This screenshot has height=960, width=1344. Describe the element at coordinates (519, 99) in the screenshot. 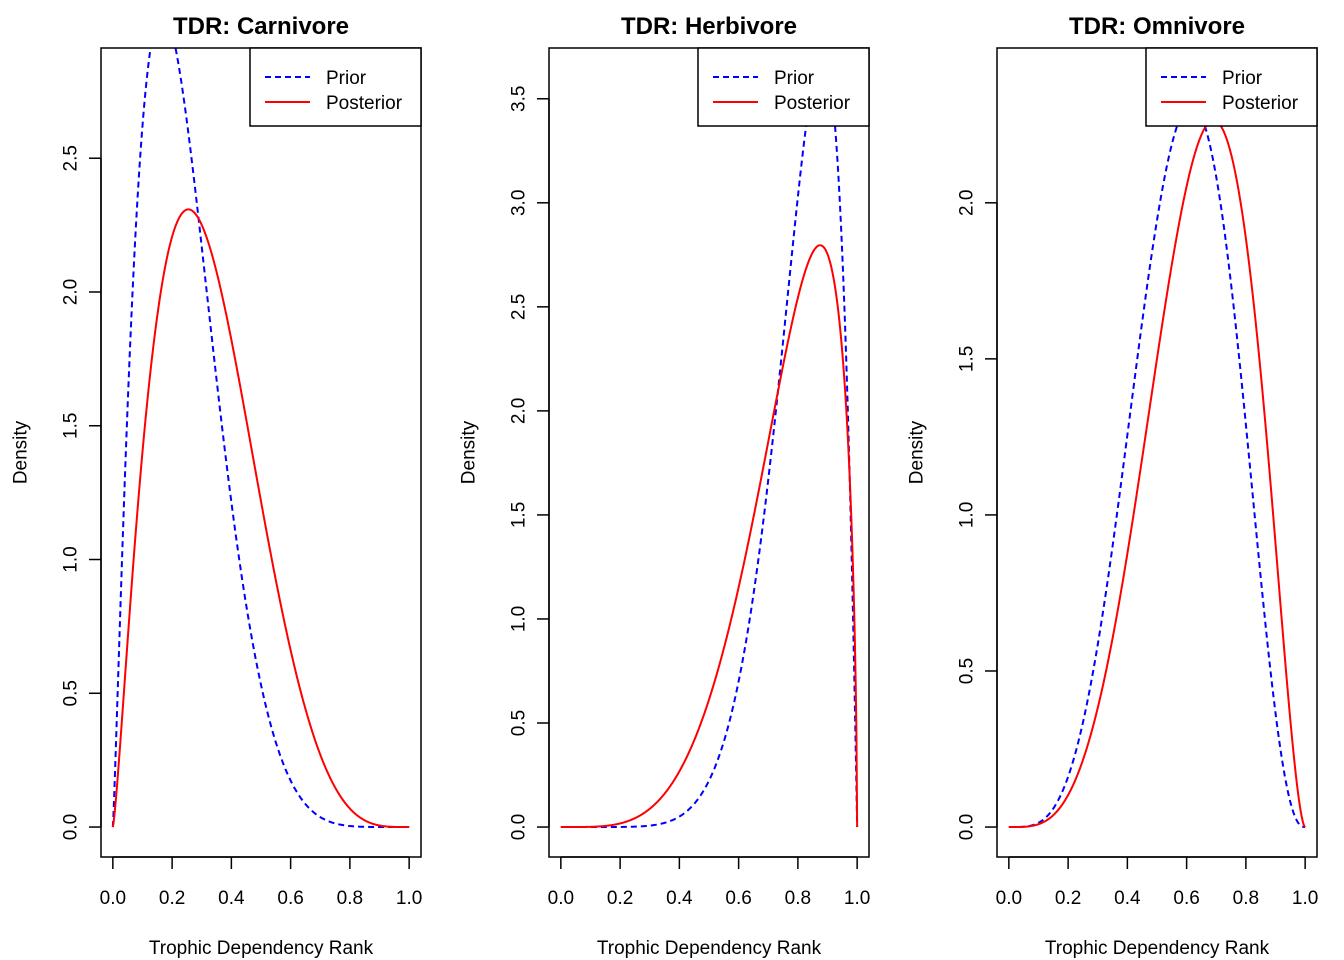

I see `y-tick-label: 3.5` at that location.